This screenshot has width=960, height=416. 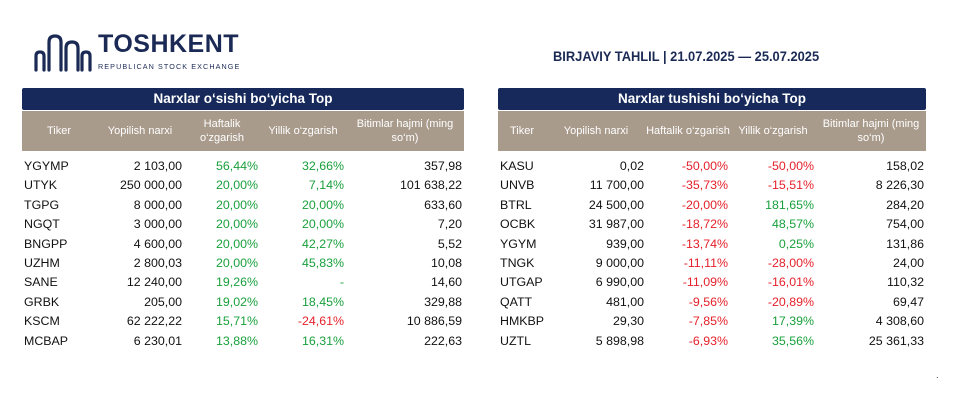 What do you see at coordinates (708, 301) in the screenshot?
I see `weekly-change-cell: -9,56%` at bounding box center [708, 301].